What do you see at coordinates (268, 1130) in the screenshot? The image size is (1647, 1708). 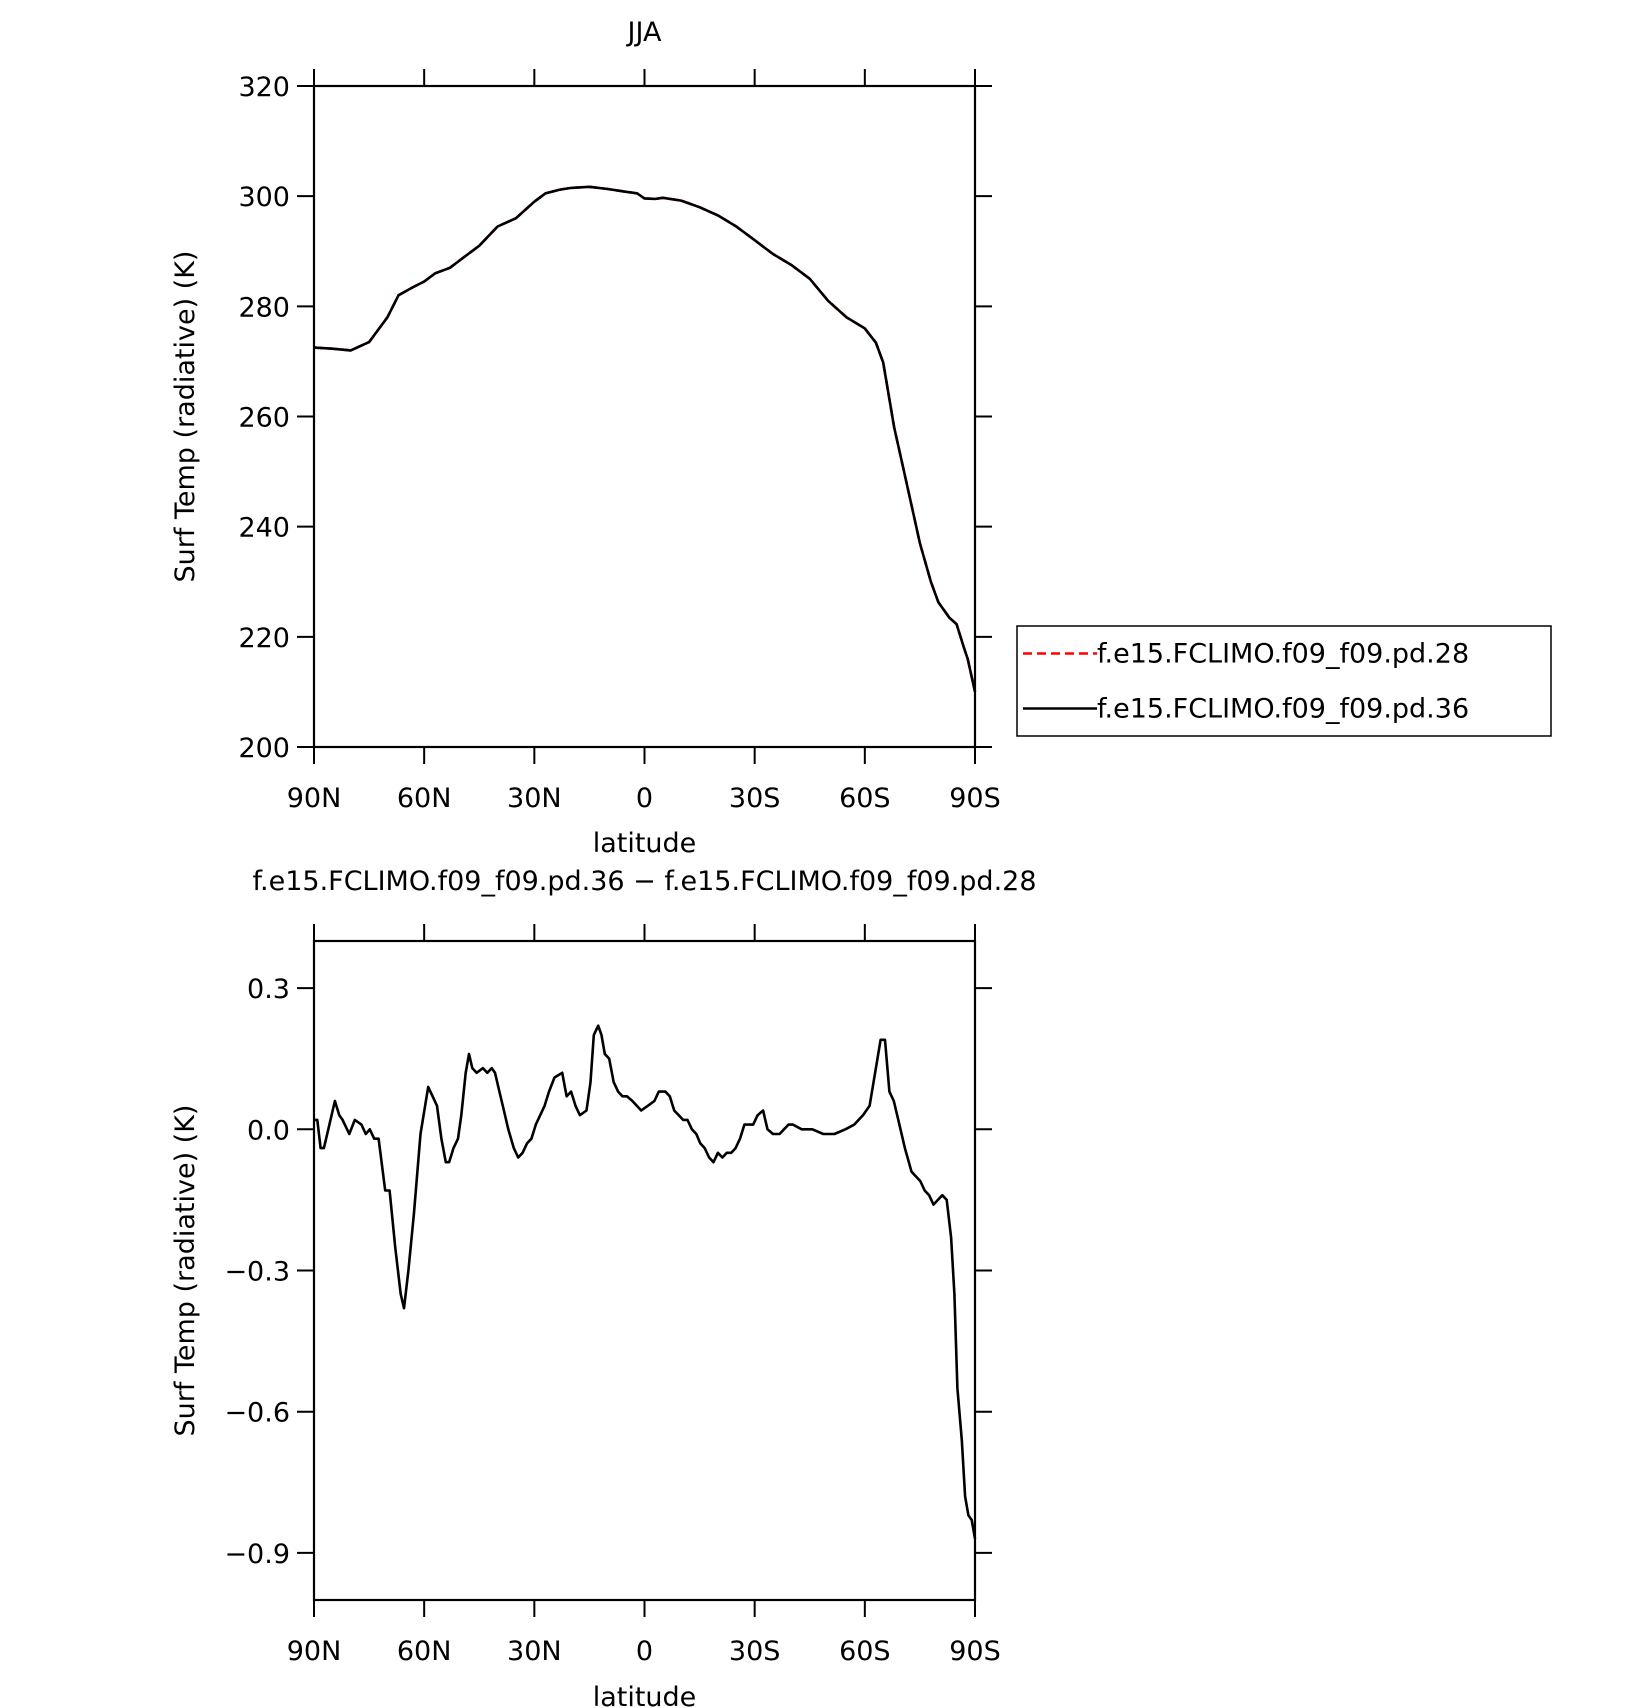 I see `y-tick-label: 0.0` at bounding box center [268, 1130].